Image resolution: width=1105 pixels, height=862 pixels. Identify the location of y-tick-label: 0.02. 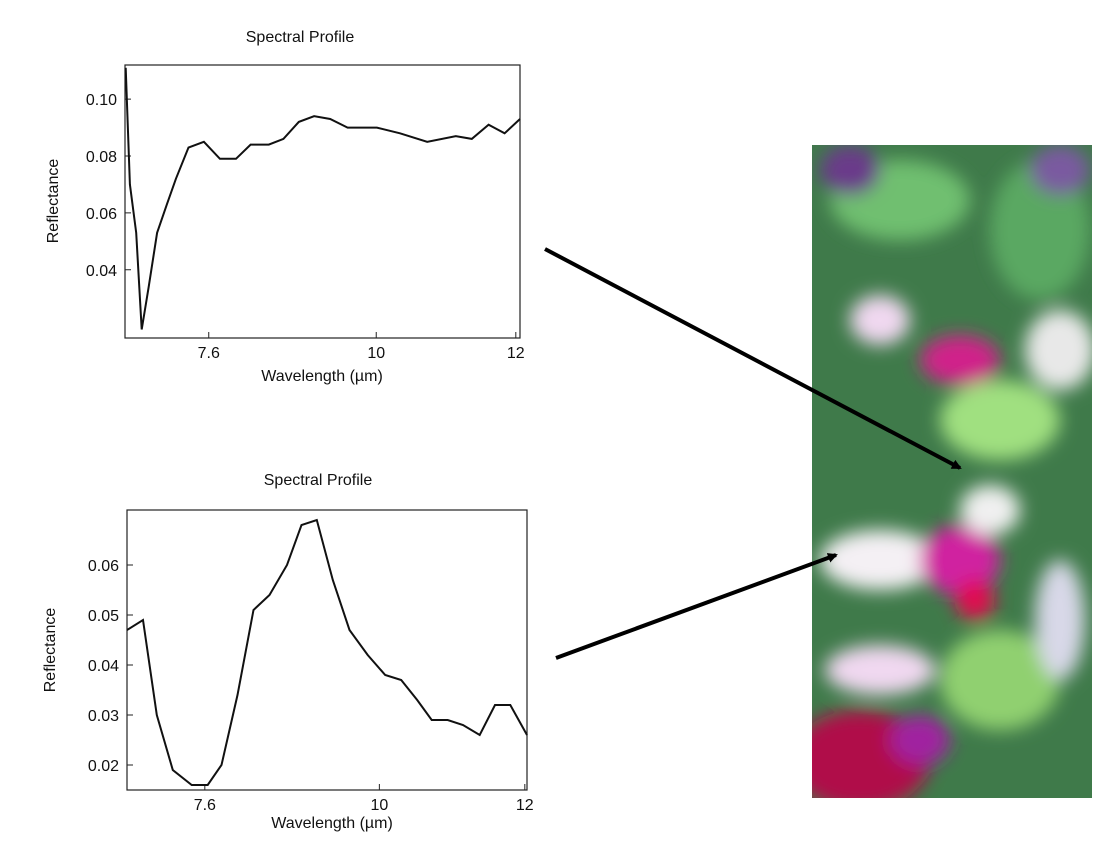
(103, 766).